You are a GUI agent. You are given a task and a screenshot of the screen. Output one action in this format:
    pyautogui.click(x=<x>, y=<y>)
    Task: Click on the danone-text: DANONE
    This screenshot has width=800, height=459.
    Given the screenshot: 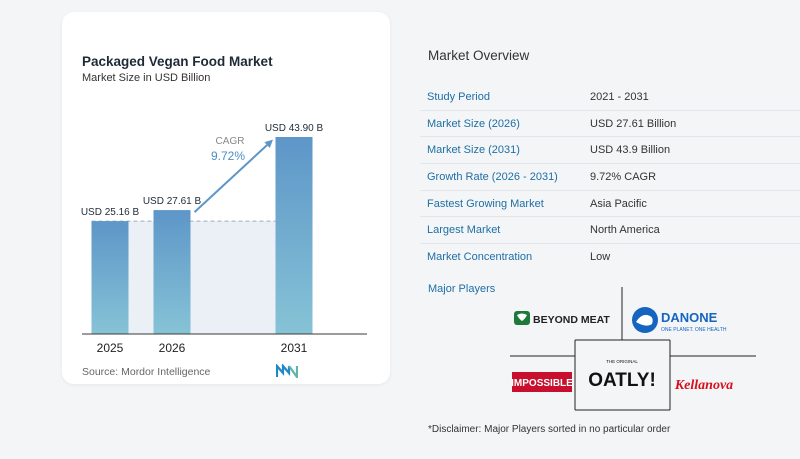 What is the action you would take?
    pyautogui.click(x=689, y=317)
    